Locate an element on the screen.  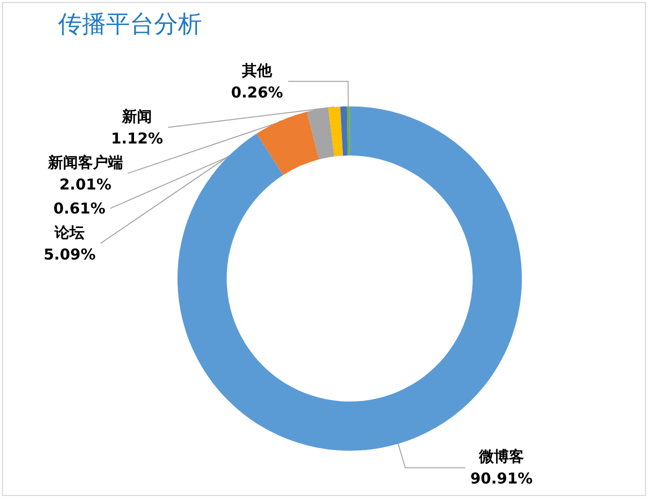
slice-label: 新闻 is located at coordinates (136, 116).